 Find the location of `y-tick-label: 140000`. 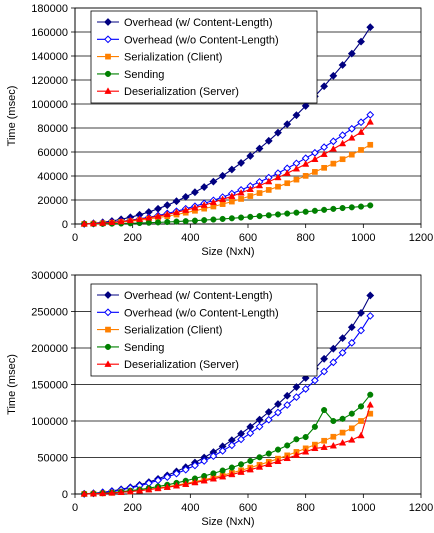

y-tick-label: 140000 is located at coordinates (49, 57).